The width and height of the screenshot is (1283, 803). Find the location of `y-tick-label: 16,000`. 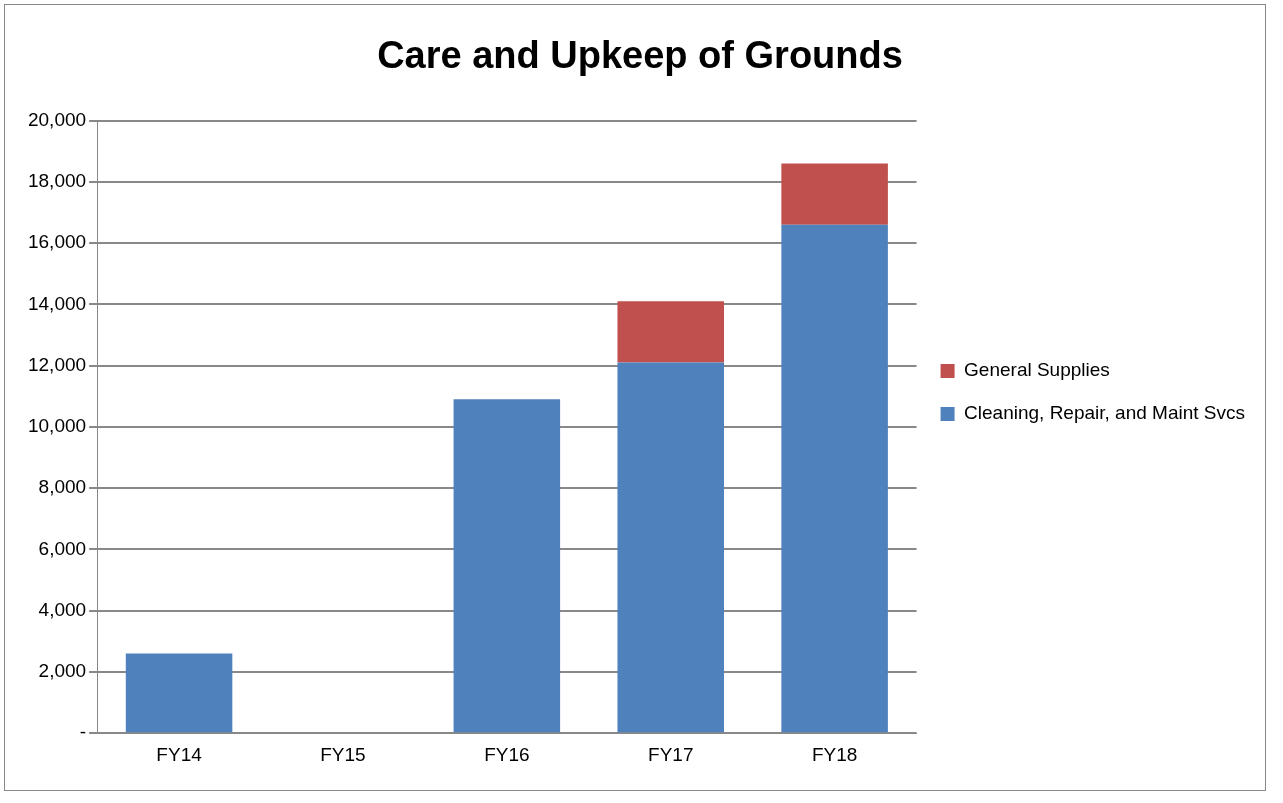

y-tick-label: 16,000 is located at coordinates (57, 242).